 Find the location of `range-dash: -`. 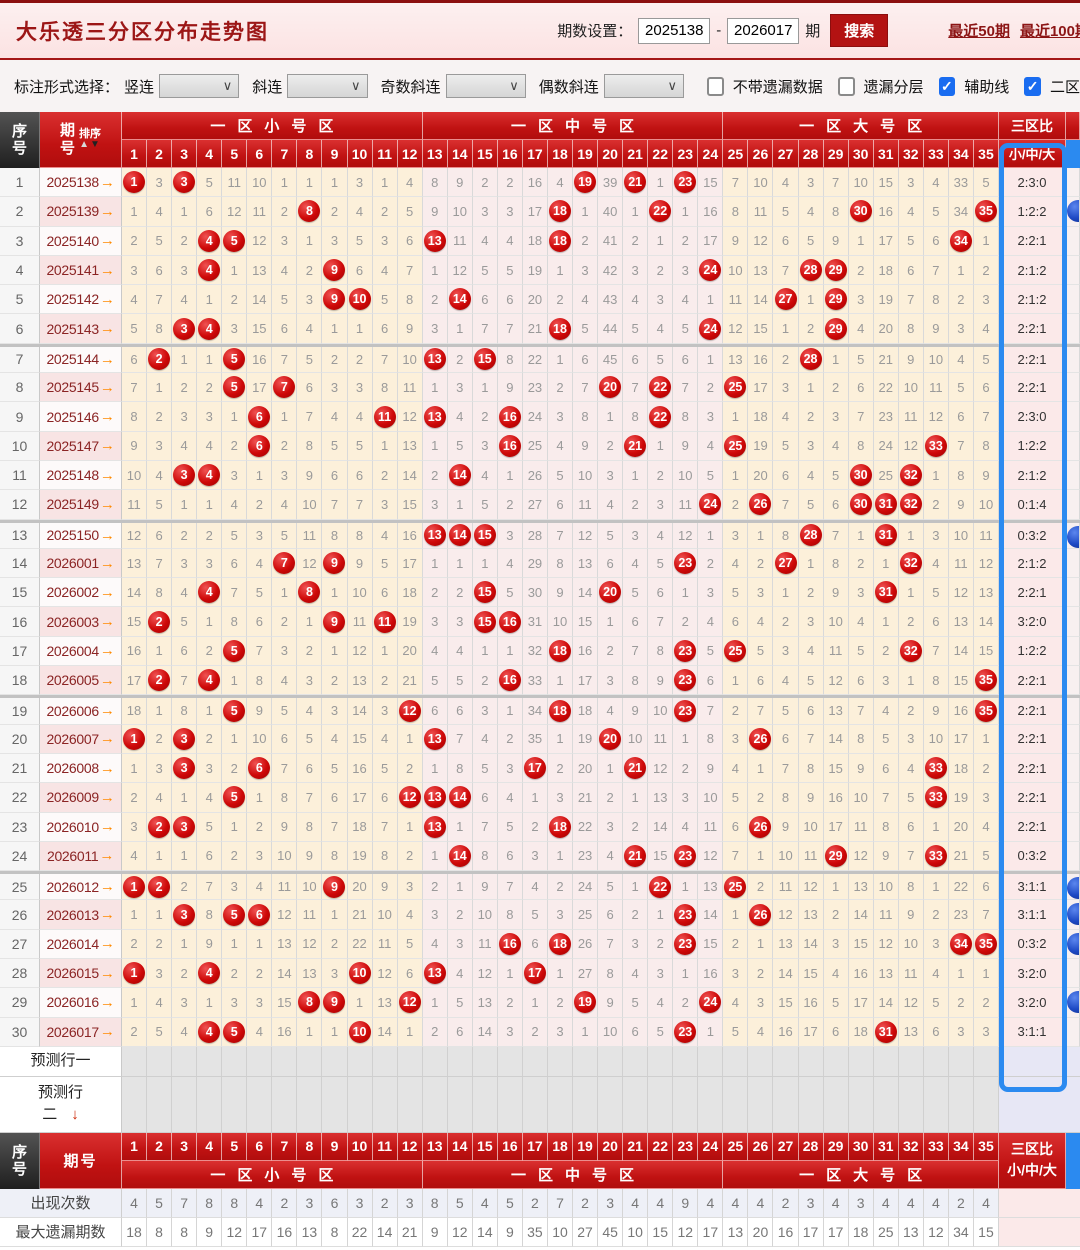

range-dash: - is located at coordinates (719, 30).